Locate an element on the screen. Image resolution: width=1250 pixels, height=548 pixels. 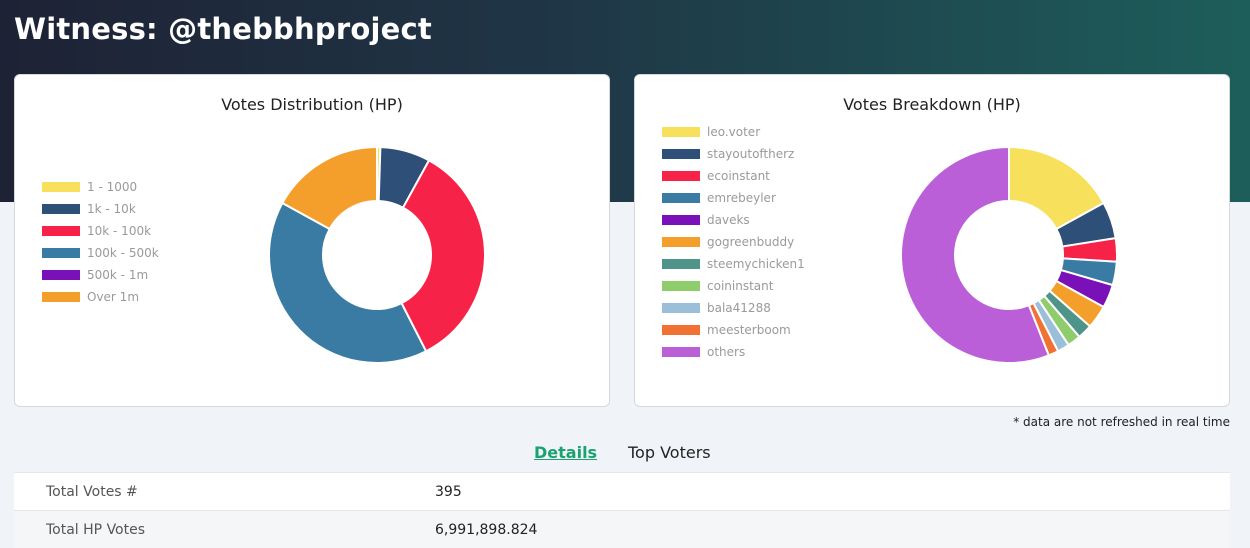
legend-label: meesterboom is located at coordinates (749, 330).